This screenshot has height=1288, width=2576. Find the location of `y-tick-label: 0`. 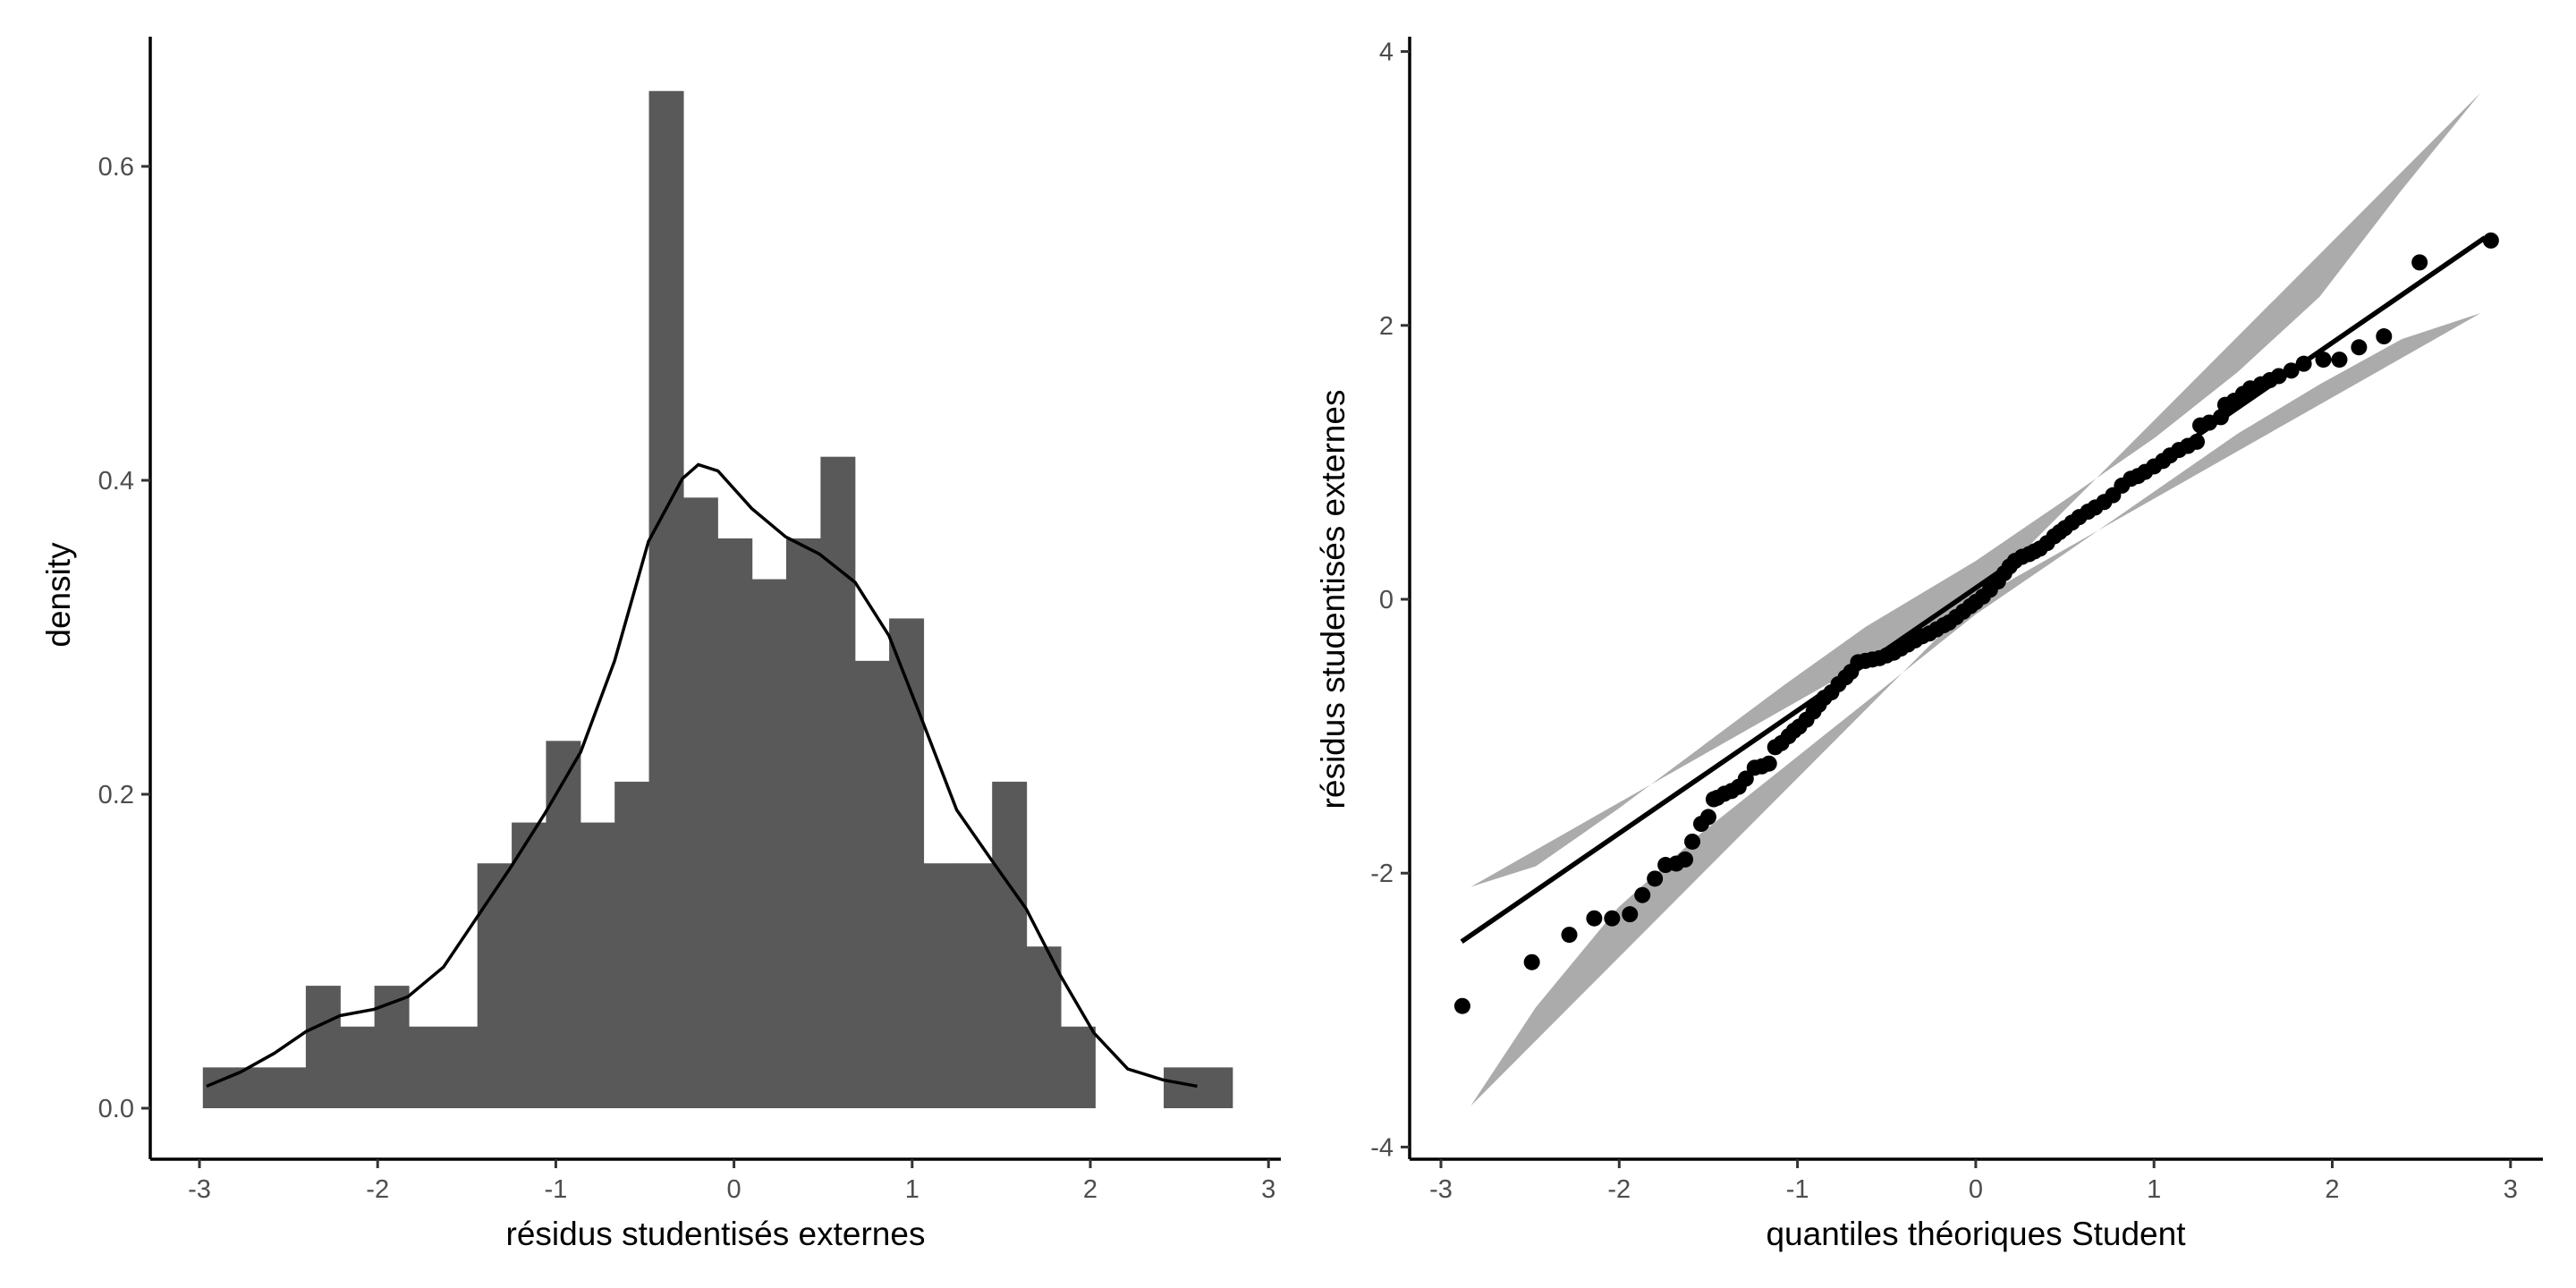

y-tick-label: 0 is located at coordinates (1386, 600).